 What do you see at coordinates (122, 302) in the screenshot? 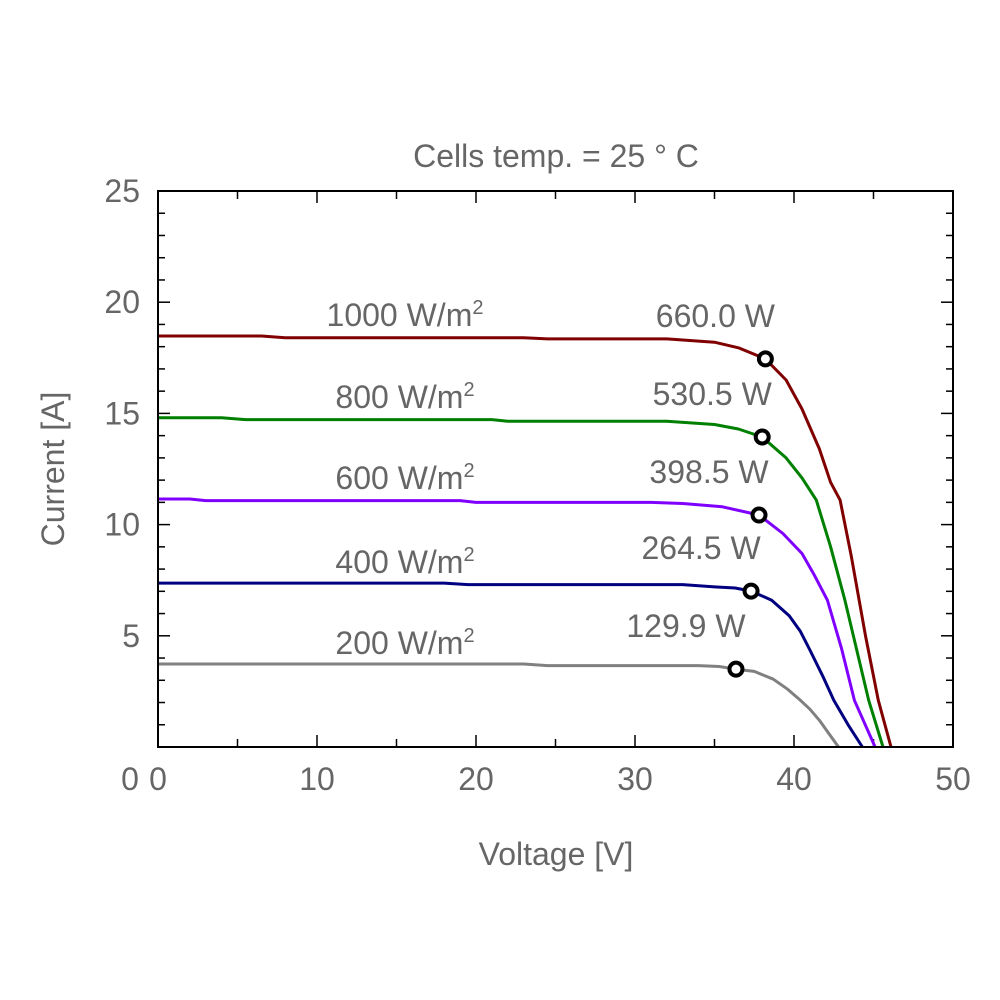
I see `y-tick-label: 20` at bounding box center [122, 302].